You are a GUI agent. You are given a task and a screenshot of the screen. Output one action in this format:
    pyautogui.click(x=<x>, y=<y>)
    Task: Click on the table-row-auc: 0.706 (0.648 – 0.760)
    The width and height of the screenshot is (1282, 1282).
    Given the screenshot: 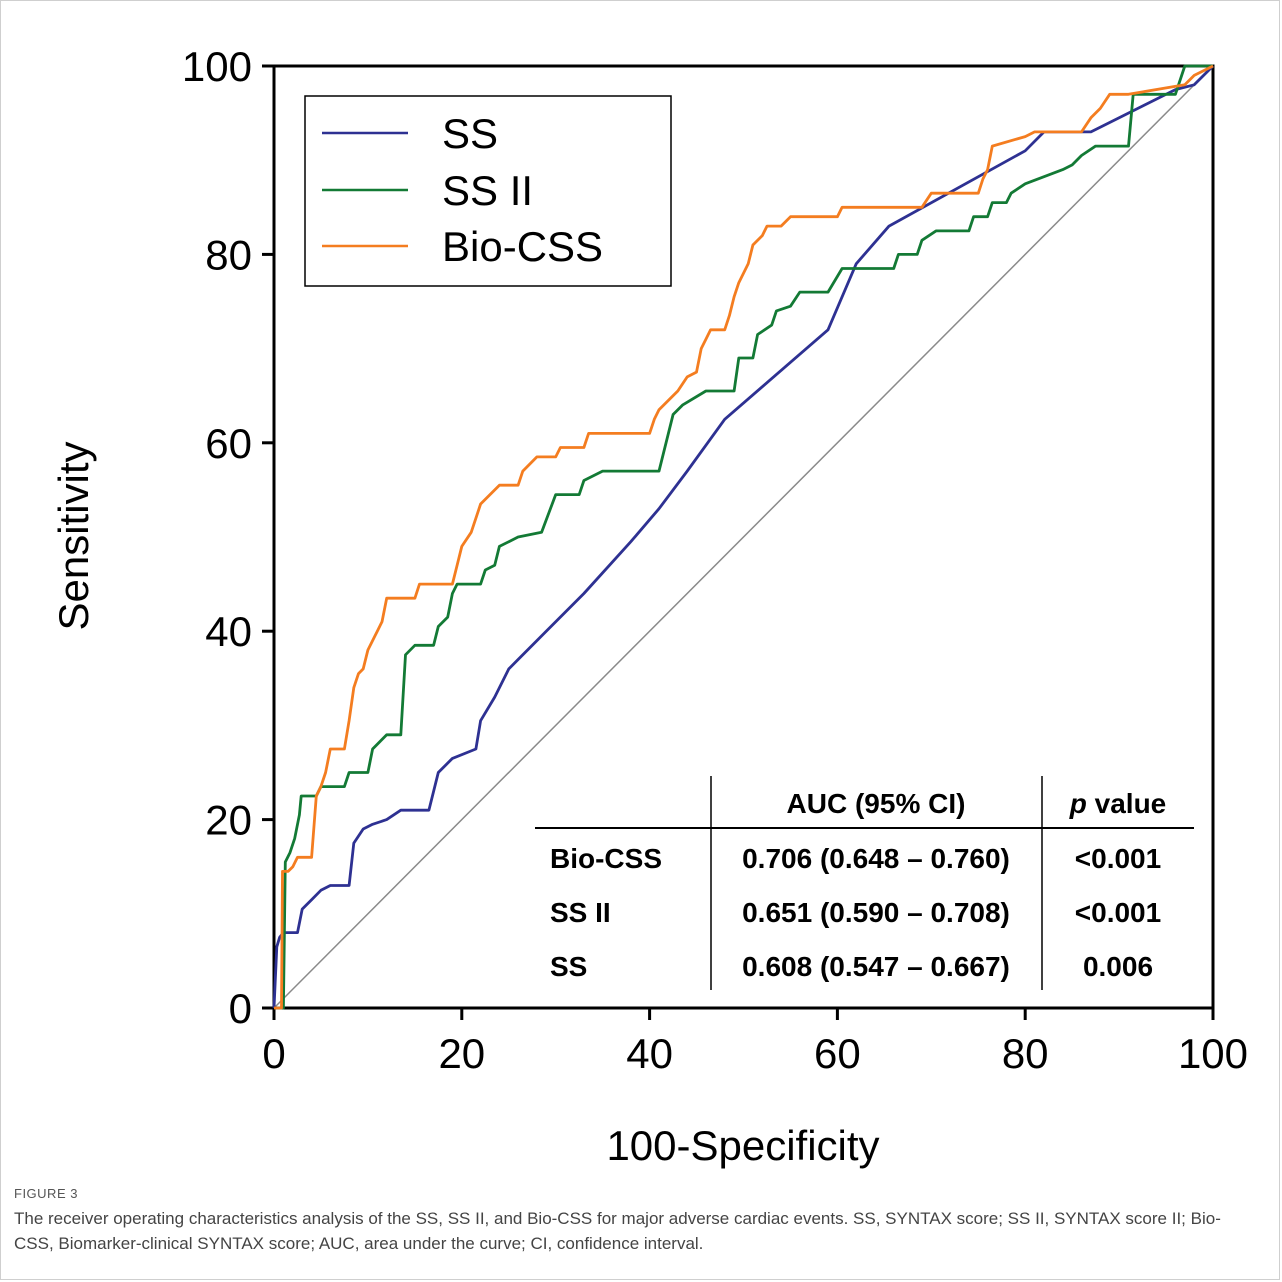 What is the action you would take?
    pyautogui.click(x=876, y=858)
    